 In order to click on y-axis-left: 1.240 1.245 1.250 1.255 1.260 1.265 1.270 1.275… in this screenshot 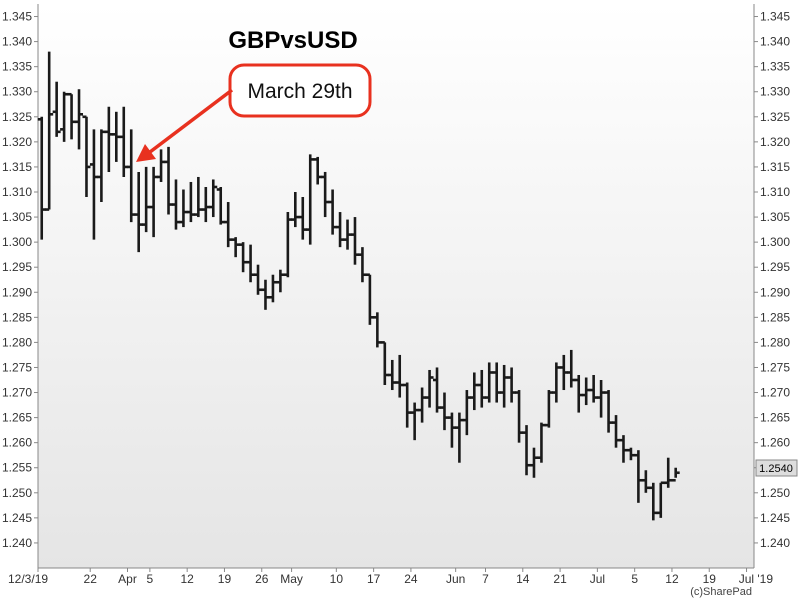, I will do `click(20, 280)`.